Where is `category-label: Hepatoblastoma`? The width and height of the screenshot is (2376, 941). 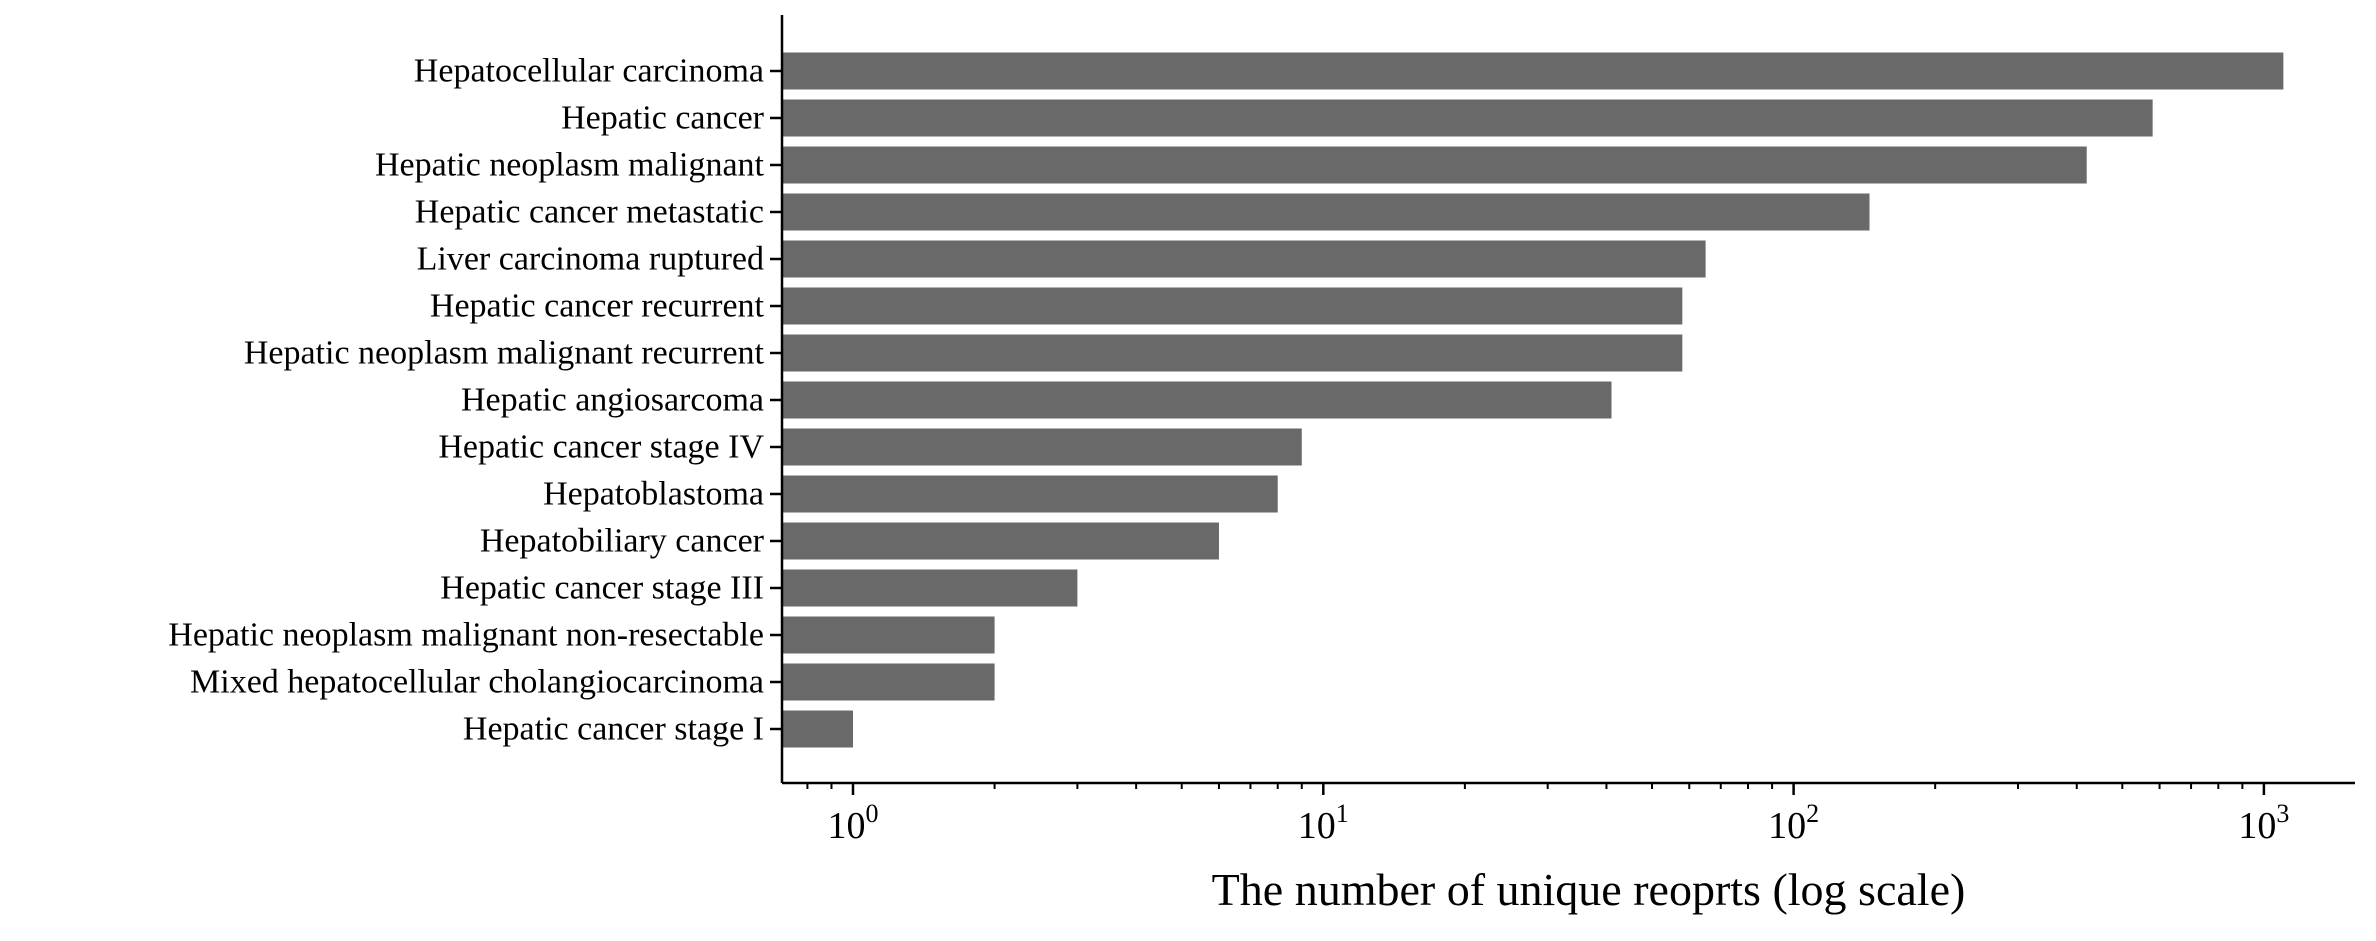 category-label: Hepatoblastoma is located at coordinates (653, 494).